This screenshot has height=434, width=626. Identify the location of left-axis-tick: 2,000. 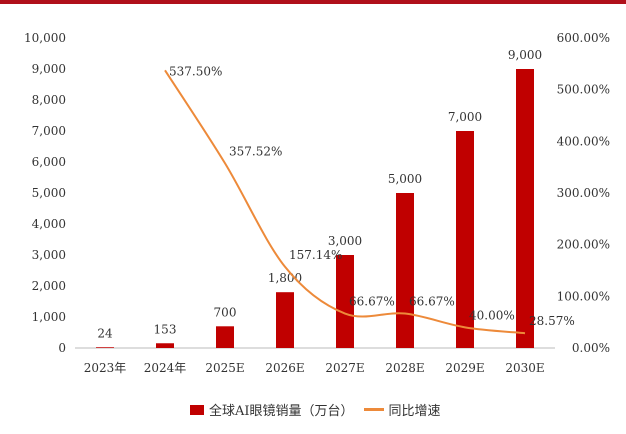
(49, 286).